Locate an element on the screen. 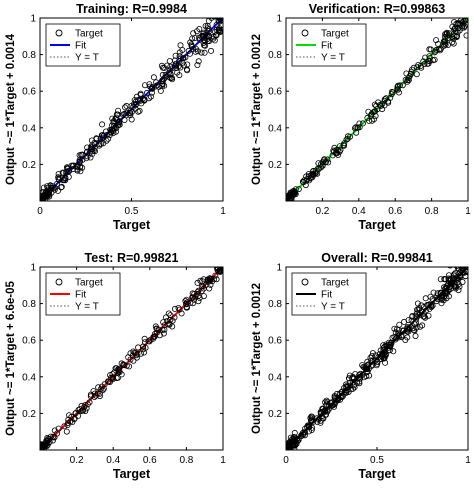  chart-title: Verification: R=0.99863 is located at coordinates (377, 9).